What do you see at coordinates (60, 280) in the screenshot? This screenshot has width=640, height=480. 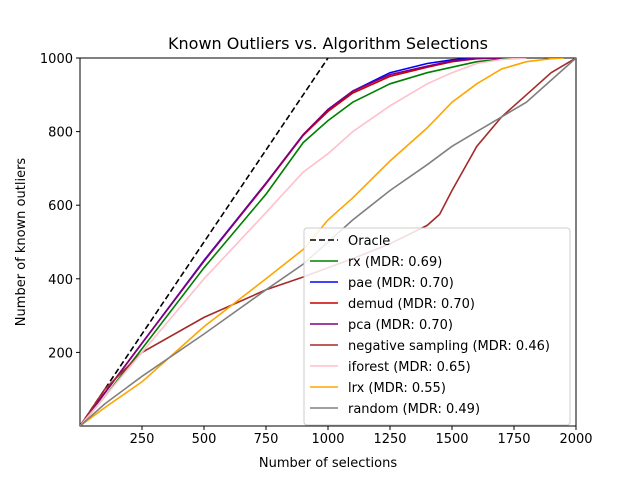 I see `y-tick-label-1: 400` at bounding box center [60, 280].